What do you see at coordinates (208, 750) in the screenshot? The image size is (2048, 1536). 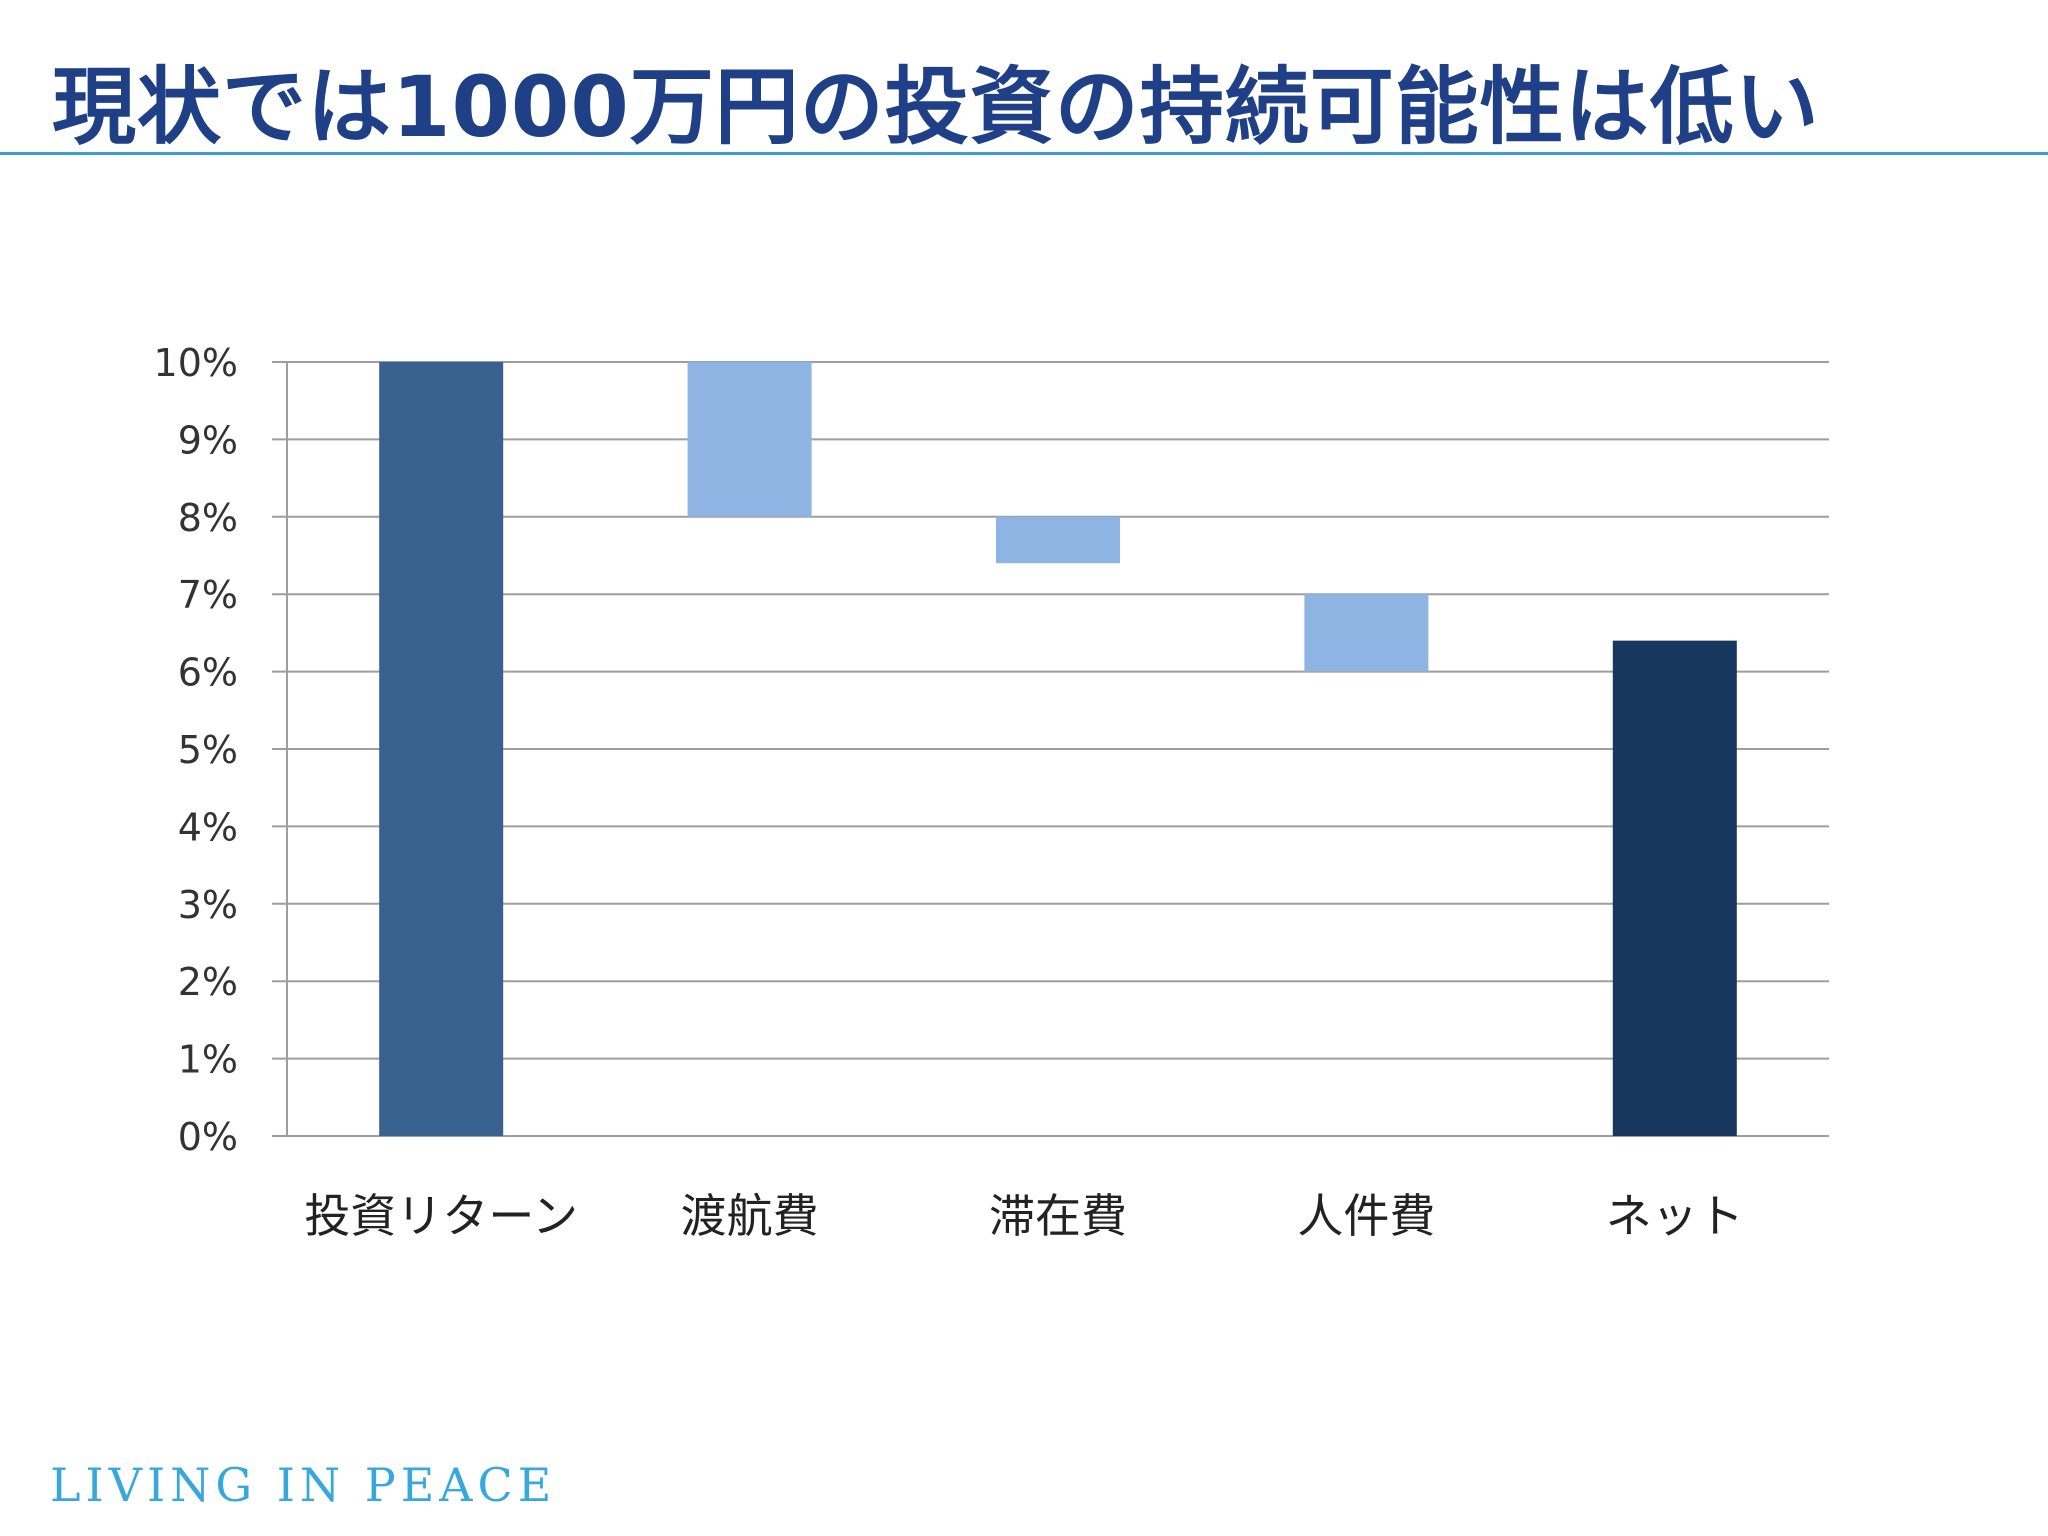 I see `y-tick-label: 5%` at bounding box center [208, 750].